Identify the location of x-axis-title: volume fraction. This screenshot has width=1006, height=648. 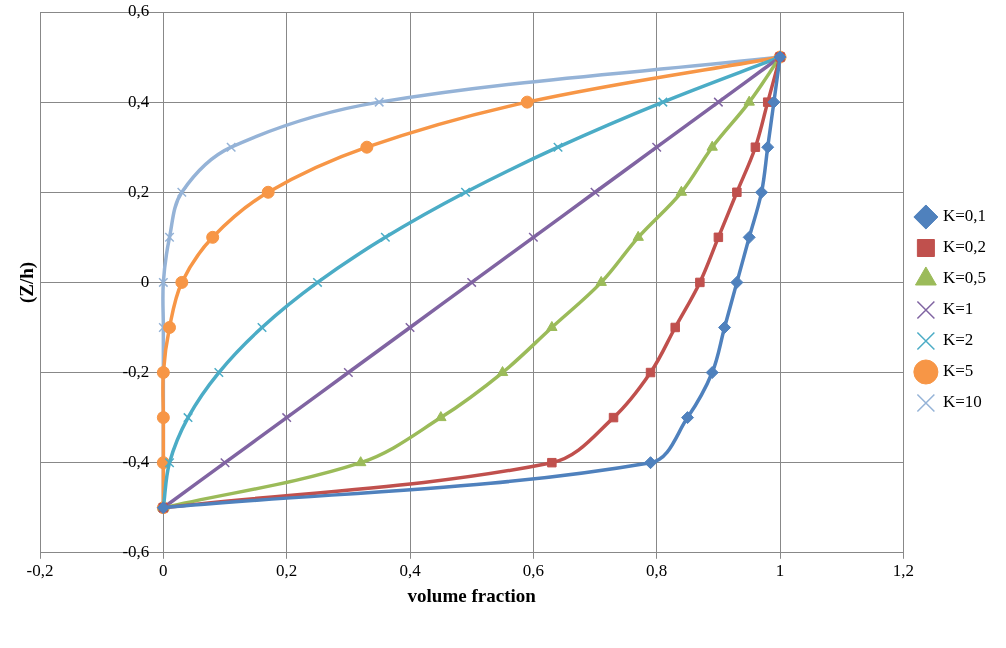
(472, 595).